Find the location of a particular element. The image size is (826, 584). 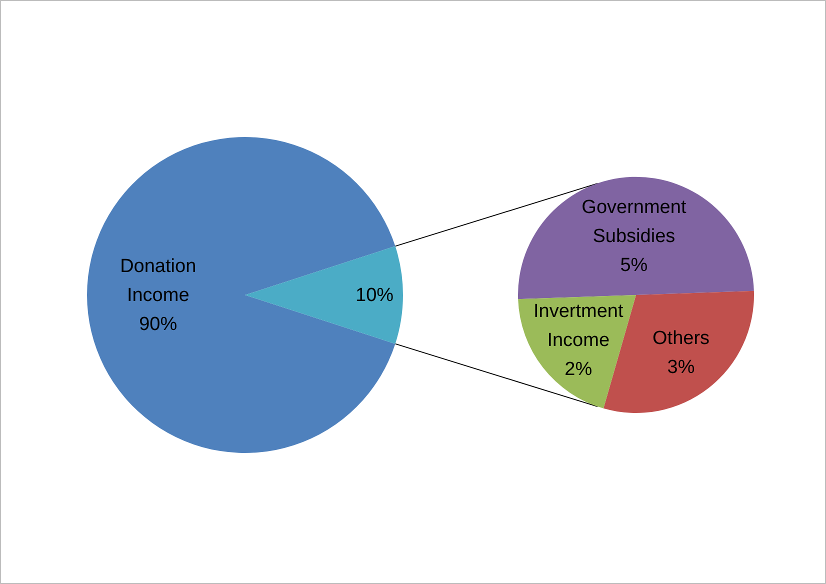

data-label: 5% is located at coordinates (634, 265).